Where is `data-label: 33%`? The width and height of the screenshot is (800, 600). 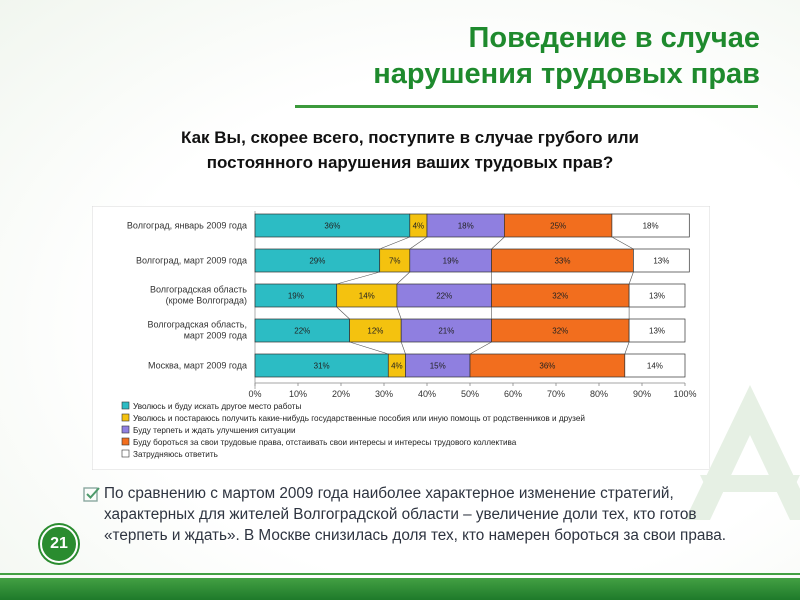 data-label: 33% is located at coordinates (562, 261).